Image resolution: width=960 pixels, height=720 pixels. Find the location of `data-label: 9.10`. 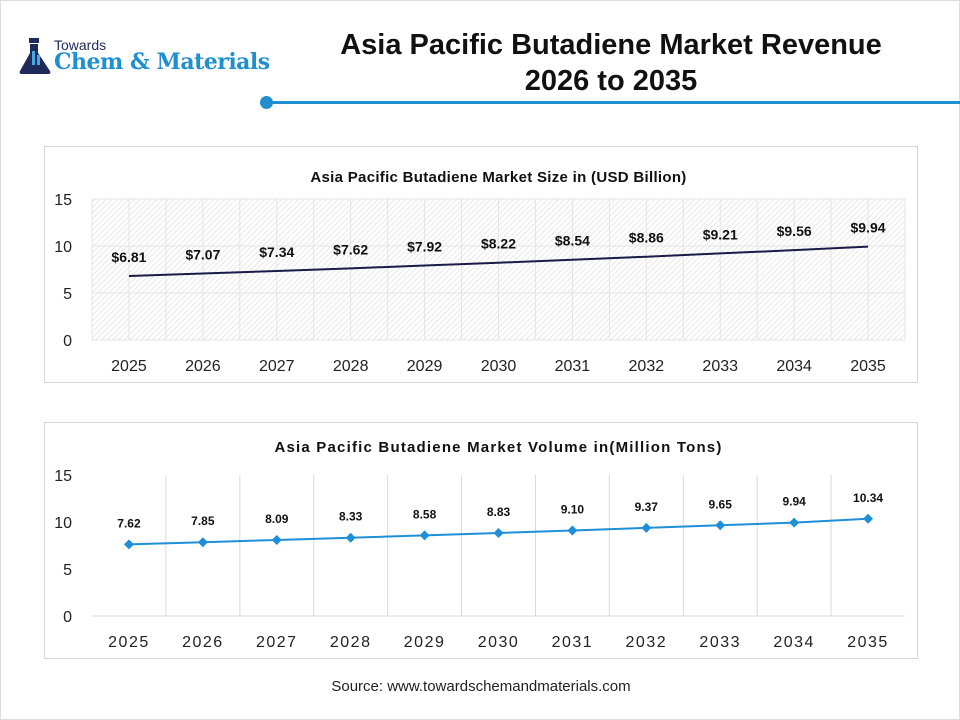

data-label: 9.10 is located at coordinates (573, 509).